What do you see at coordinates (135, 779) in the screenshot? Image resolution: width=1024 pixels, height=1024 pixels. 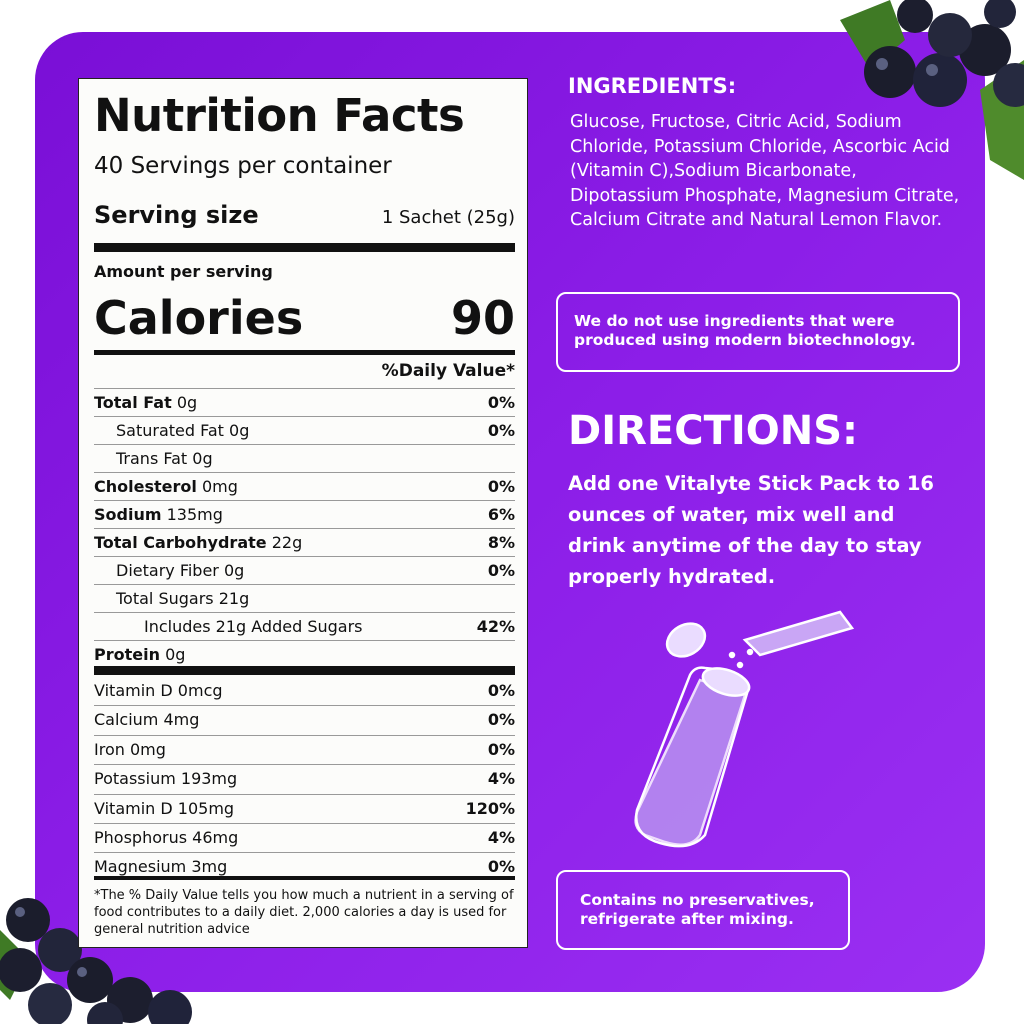 I see `nutrient-name: Potassium` at bounding box center [135, 779].